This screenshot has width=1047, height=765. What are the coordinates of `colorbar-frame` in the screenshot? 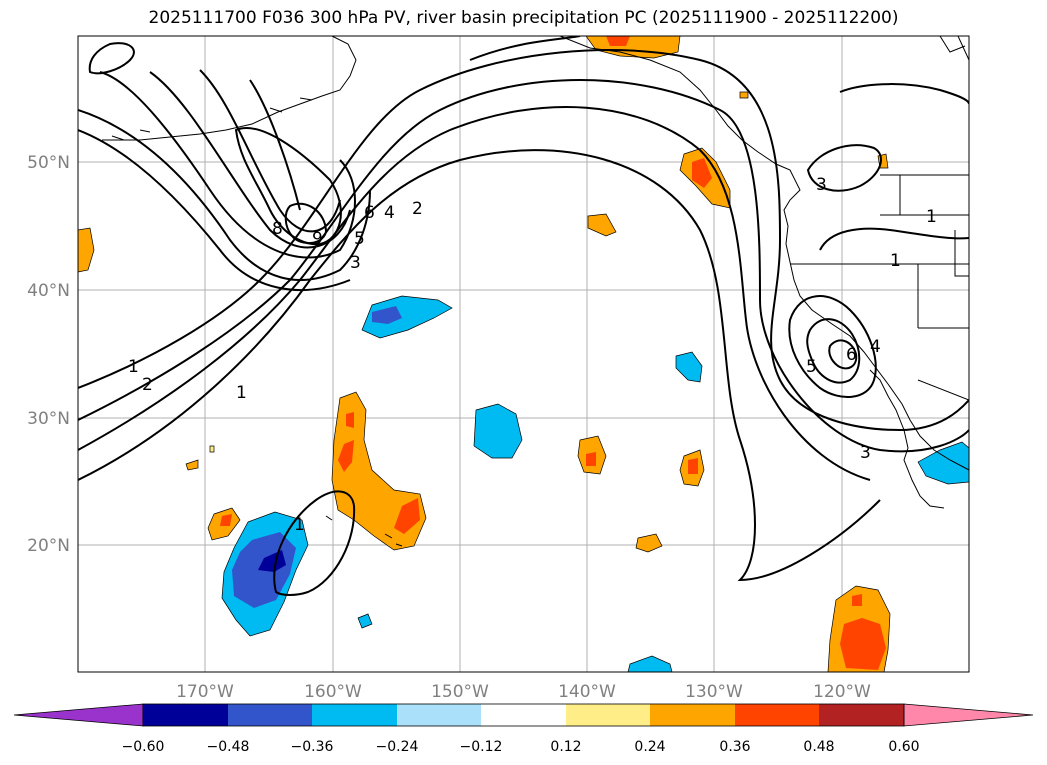 It's located at (523, 715).